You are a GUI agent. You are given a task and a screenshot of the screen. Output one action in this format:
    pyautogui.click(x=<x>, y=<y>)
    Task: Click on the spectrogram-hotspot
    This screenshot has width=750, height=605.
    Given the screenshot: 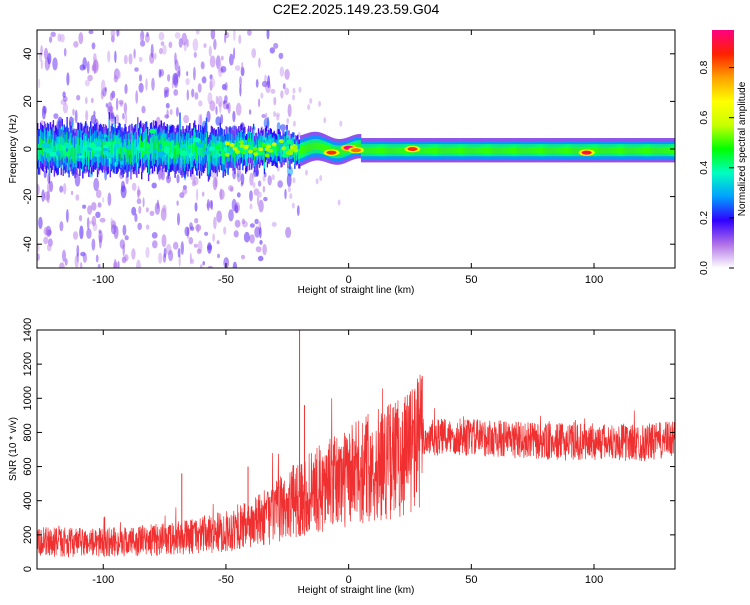 What is the action you would take?
    pyautogui.click(x=412, y=149)
    